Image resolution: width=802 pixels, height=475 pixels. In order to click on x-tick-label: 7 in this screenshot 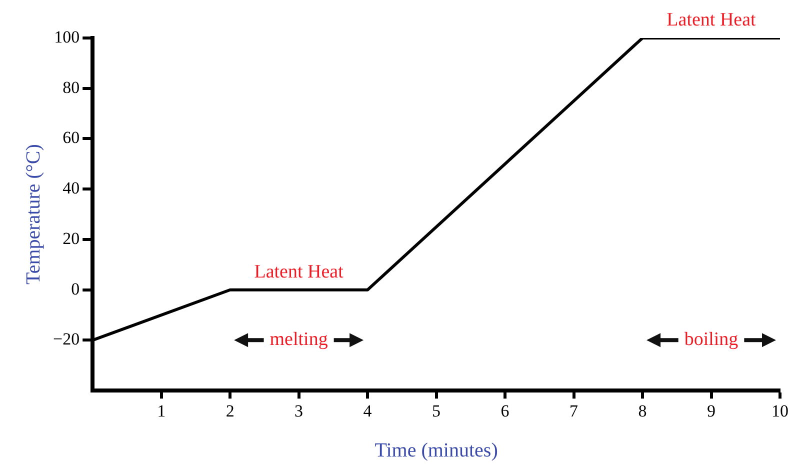, I will do `click(574, 410)`.